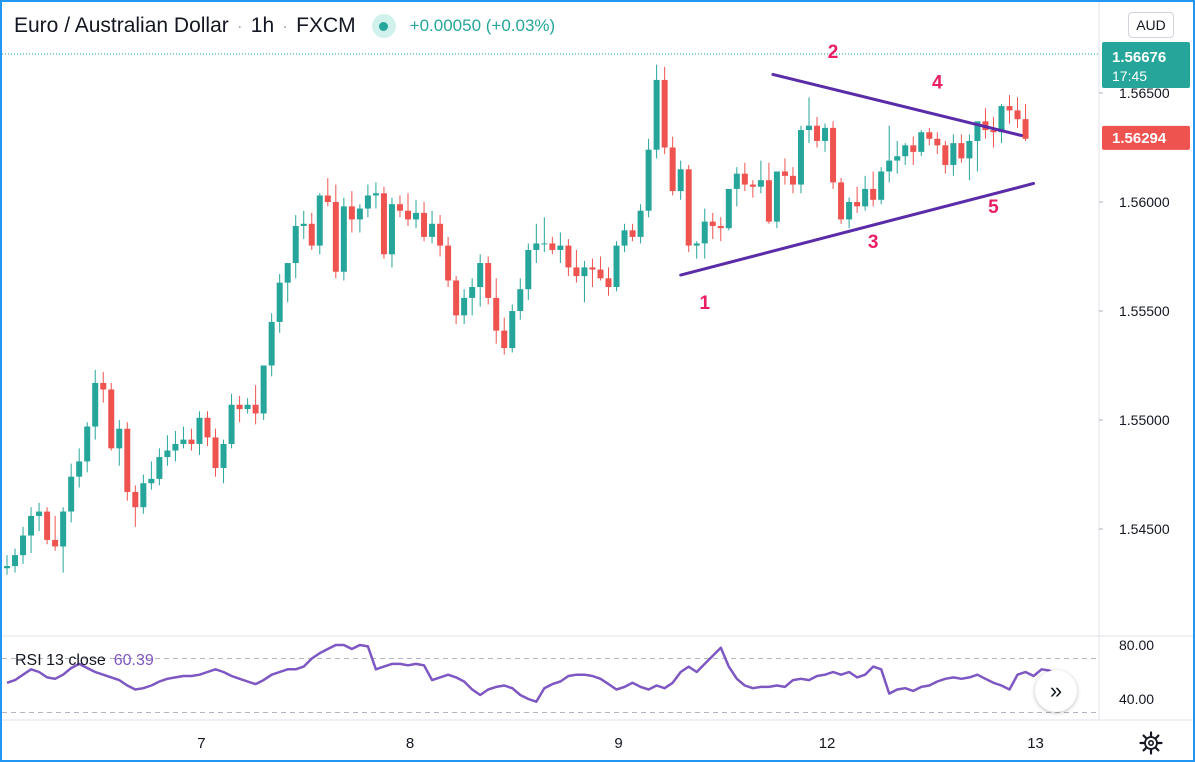  I want to click on price-tick-label: 1.56500, so click(1144, 93).